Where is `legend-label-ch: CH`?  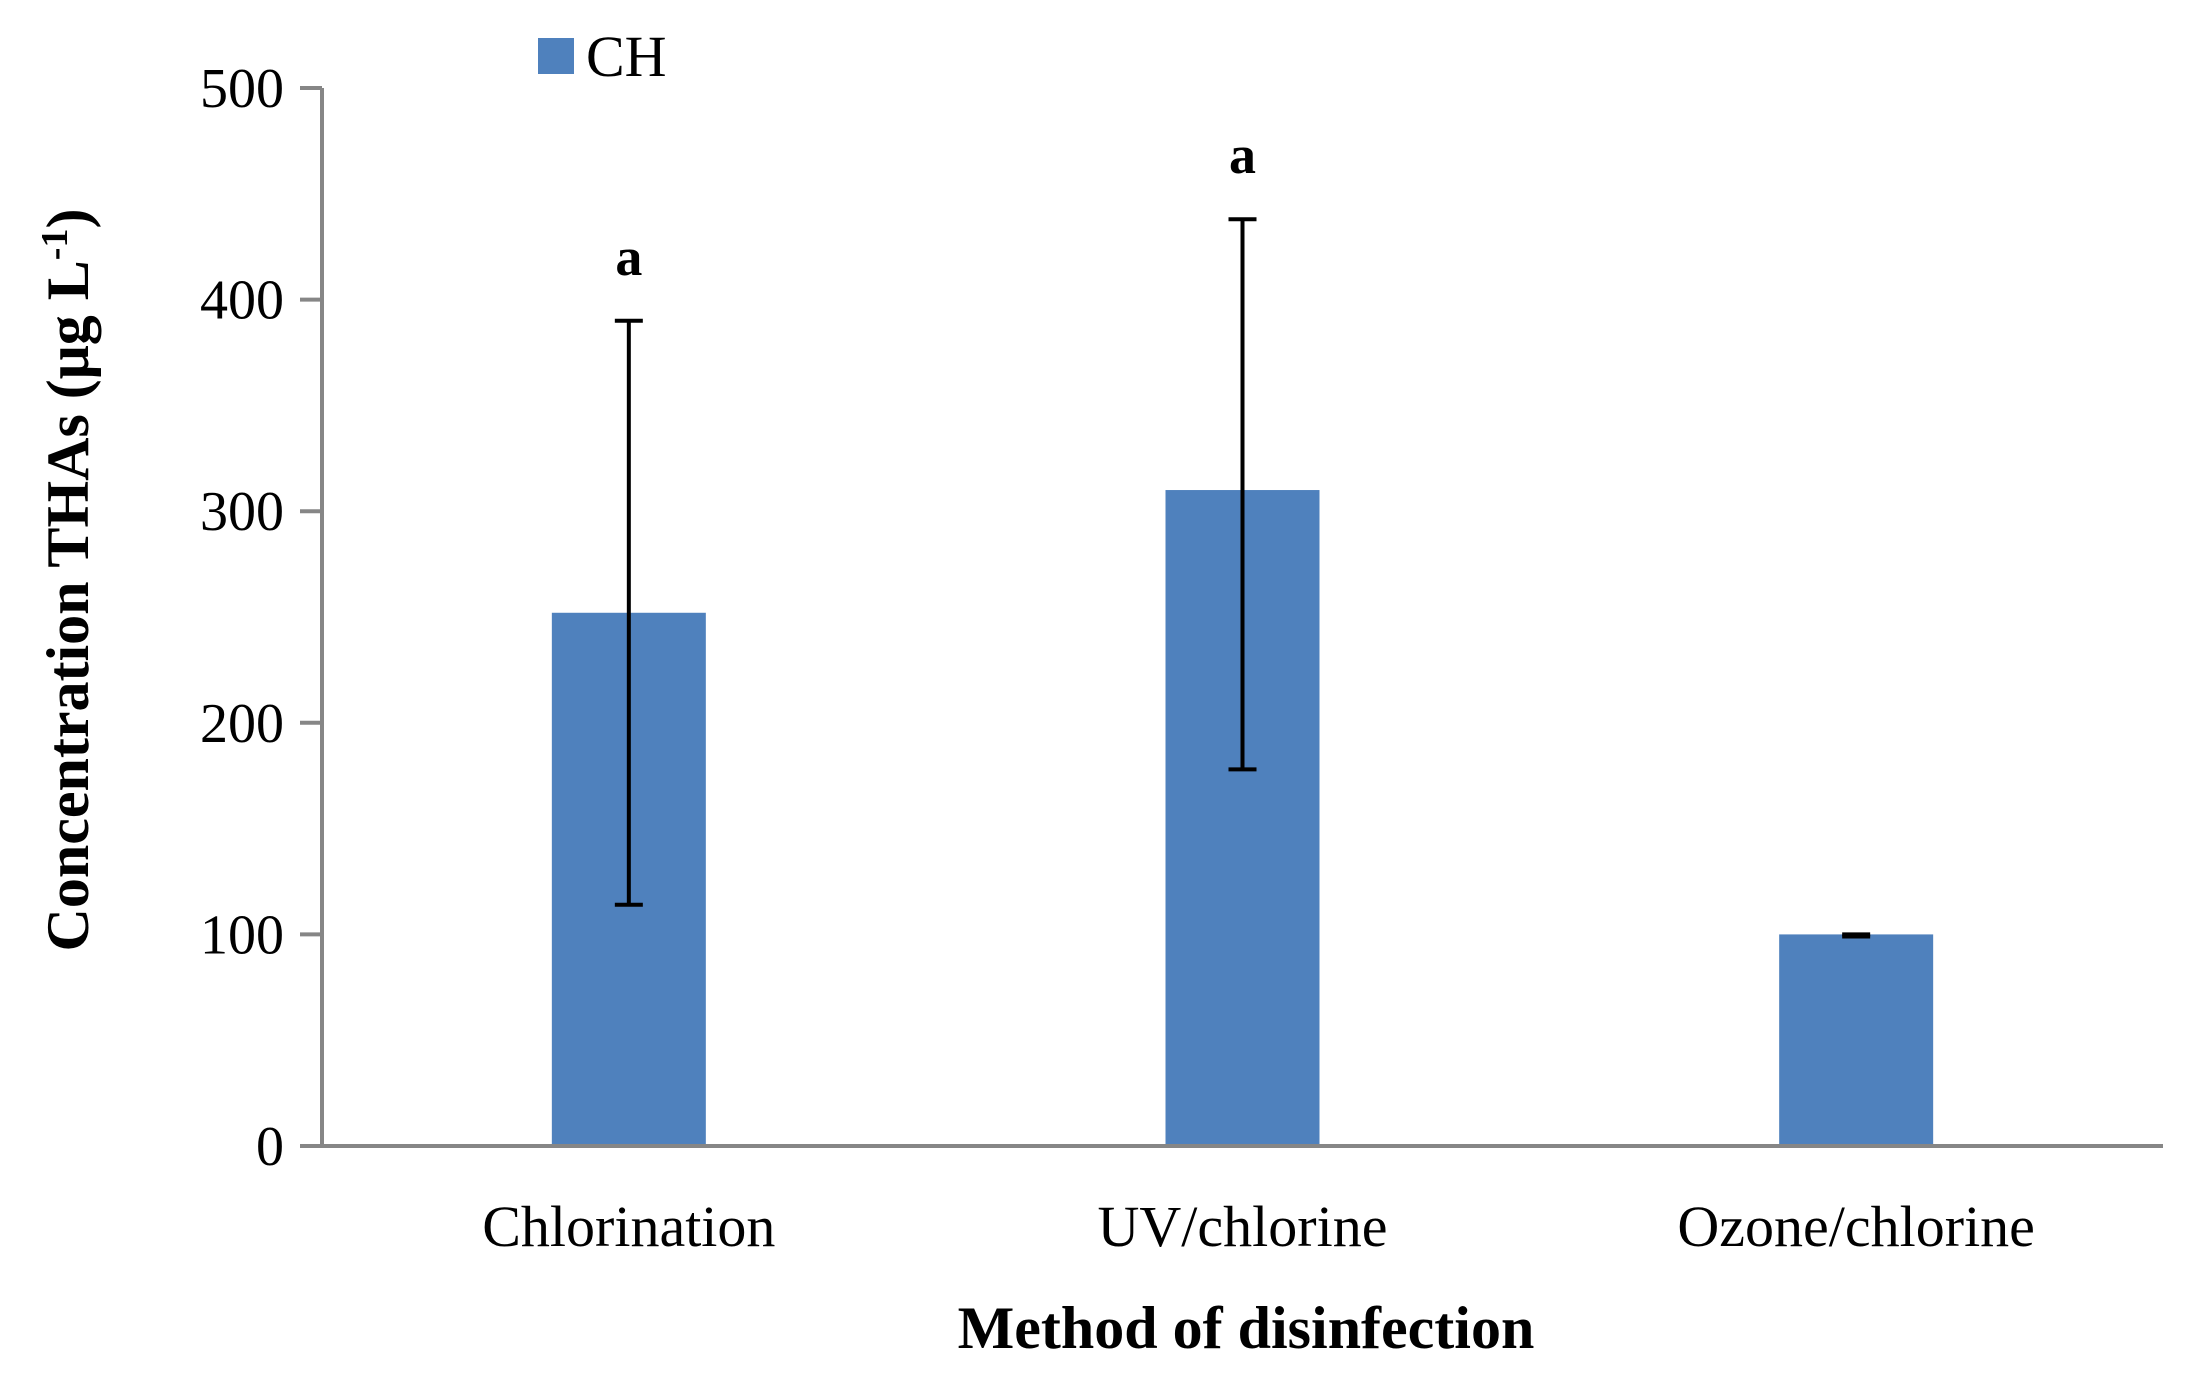 legend-label-ch: CH is located at coordinates (626, 56).